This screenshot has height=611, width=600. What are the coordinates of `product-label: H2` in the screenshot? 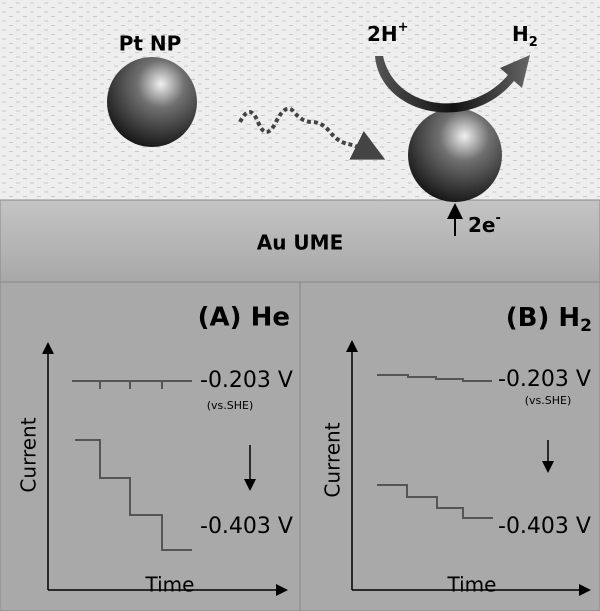 It's located at (525, 36).